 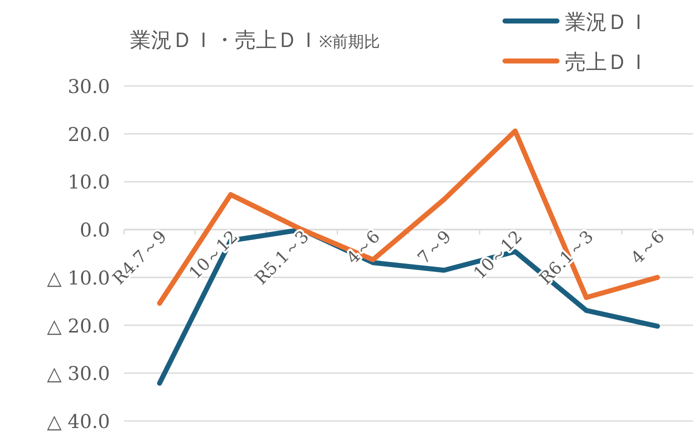 I want to click on title: 業況ＤＩ・売上ＤＩ※前期比, so click(x=255, y=40).